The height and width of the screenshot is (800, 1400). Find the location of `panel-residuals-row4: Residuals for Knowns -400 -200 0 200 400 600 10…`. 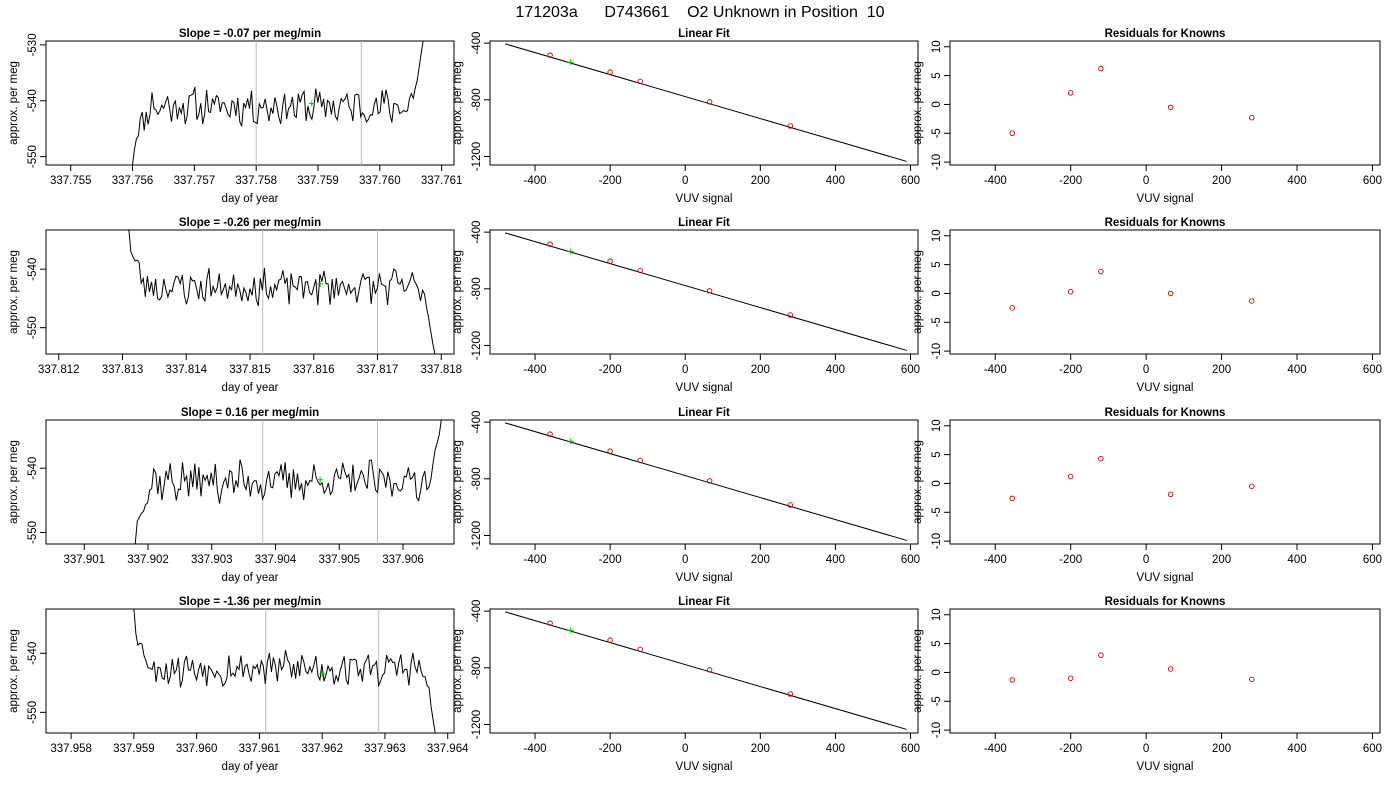

panel-residuals-row4: Residuals for Knowns -400 -200 0 200 400 600 10… is located at coordinates (1147, 684).